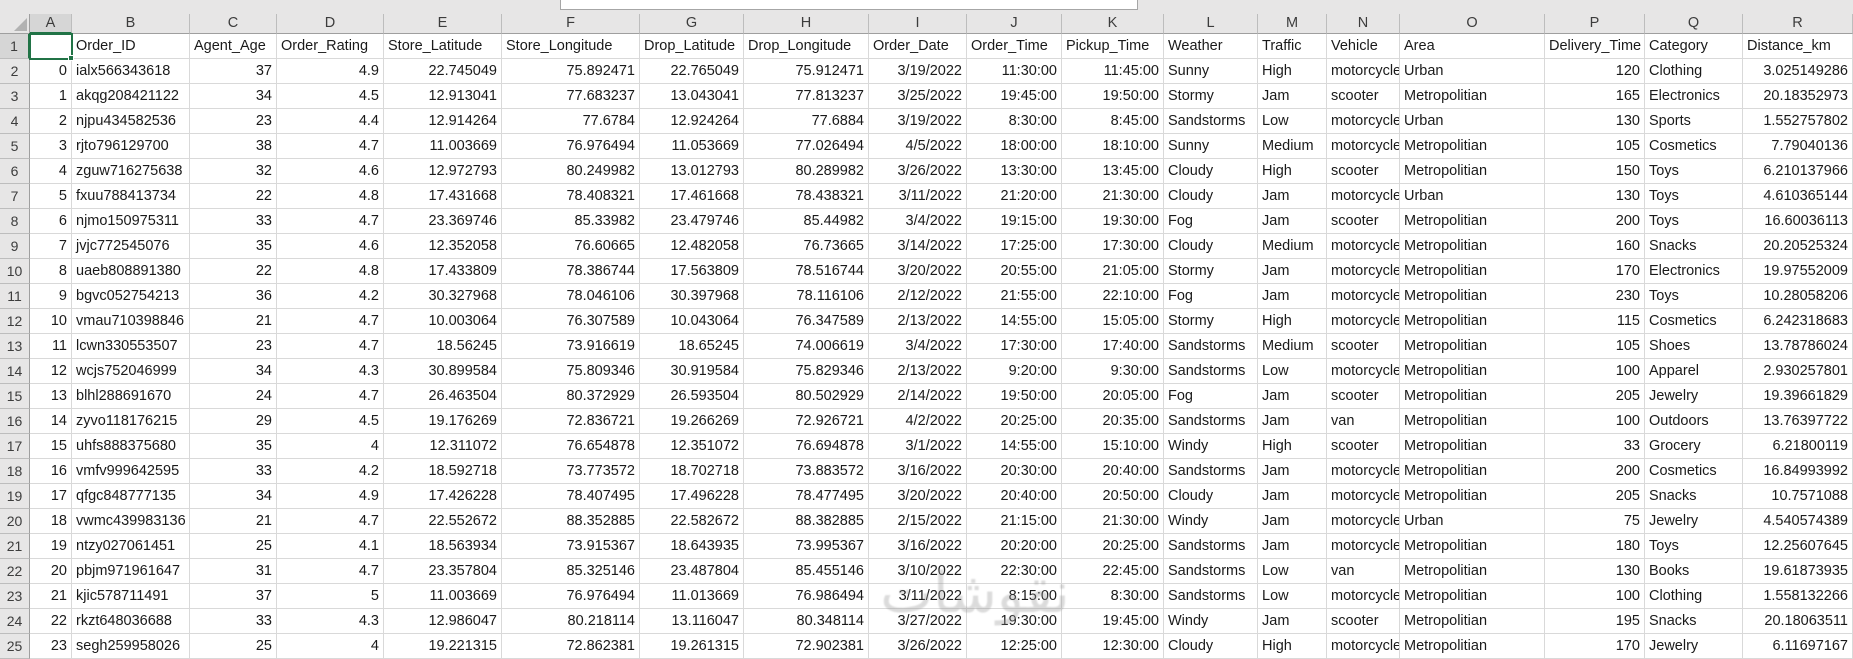  Describe the element at coordinates (918, 196) in the screenshot. I see `cell: 3/11/2022` at that location.